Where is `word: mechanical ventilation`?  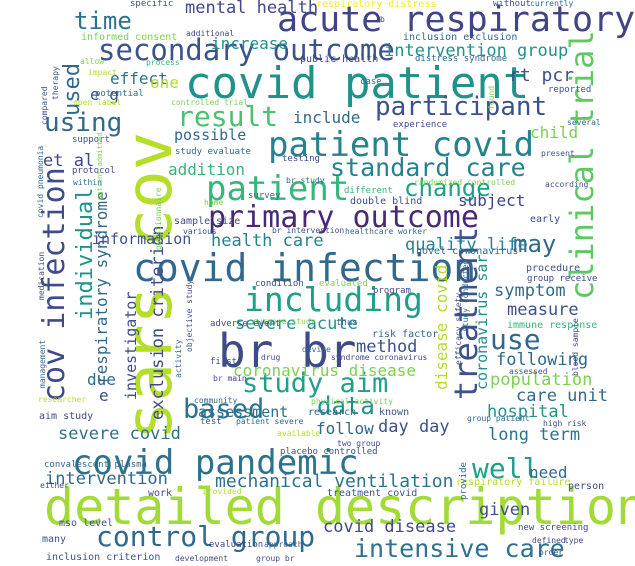
word: mechanical ventilation is located at coordinates (334, 481).